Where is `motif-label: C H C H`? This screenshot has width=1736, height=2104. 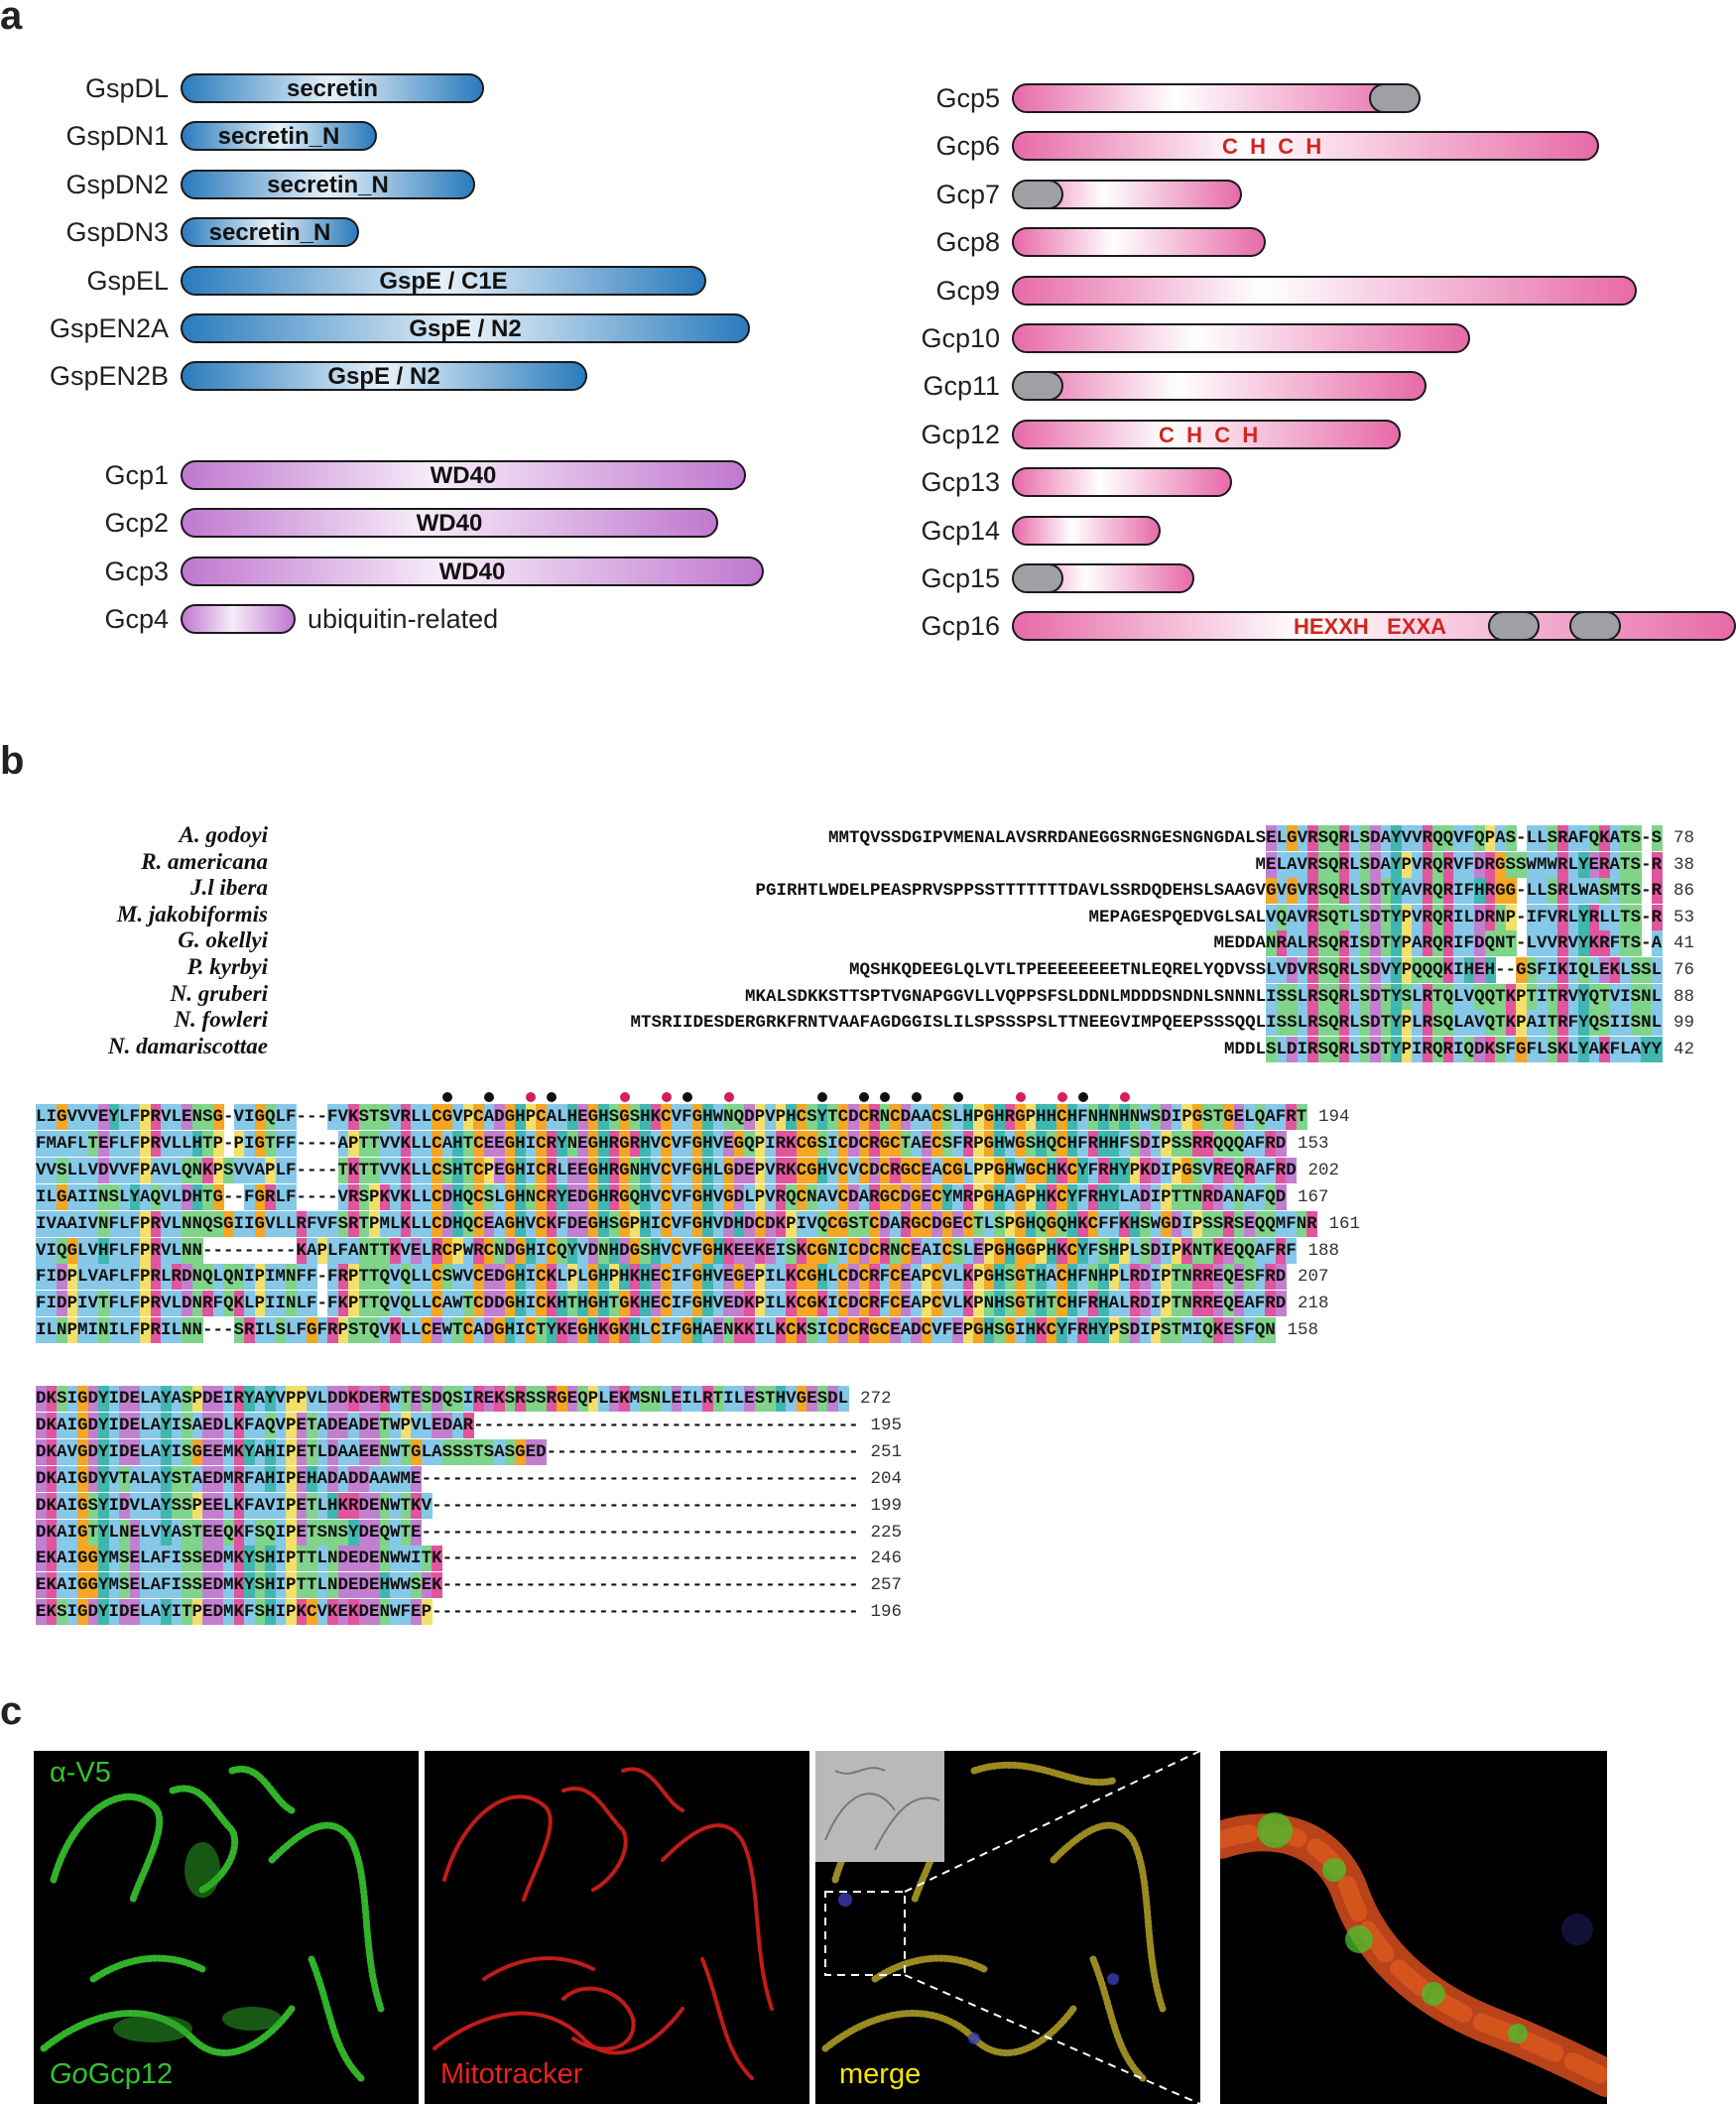
motif-label: C H C H is located at coordinates (1209, 434).